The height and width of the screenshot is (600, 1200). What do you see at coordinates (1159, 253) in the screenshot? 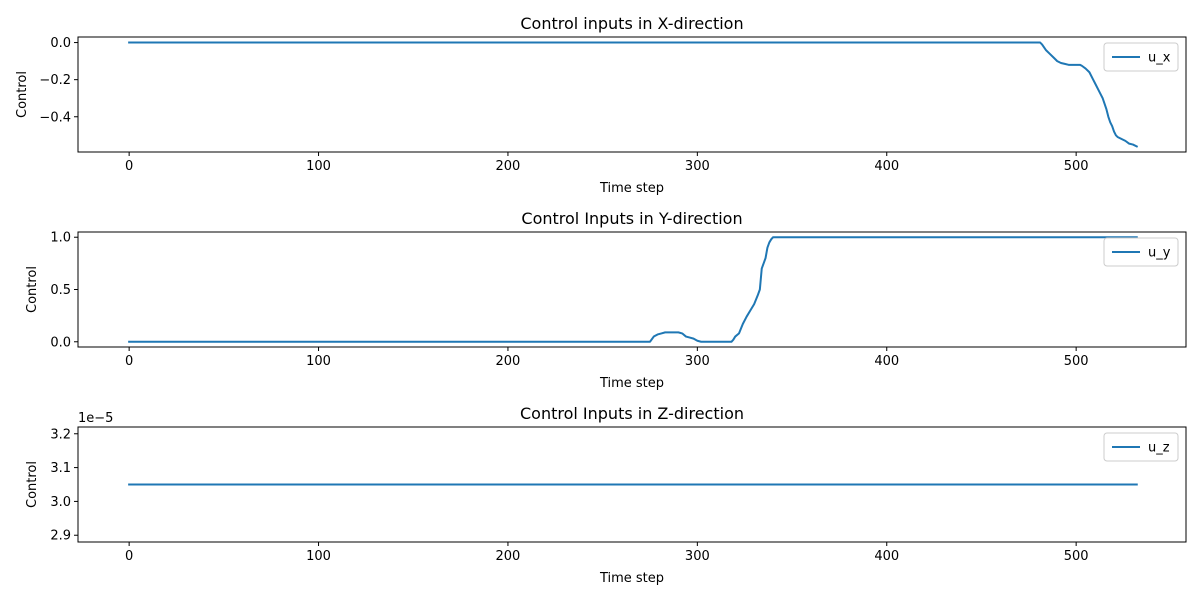
I see `legend-entry: u_y` at bounding box center [1159, 253].